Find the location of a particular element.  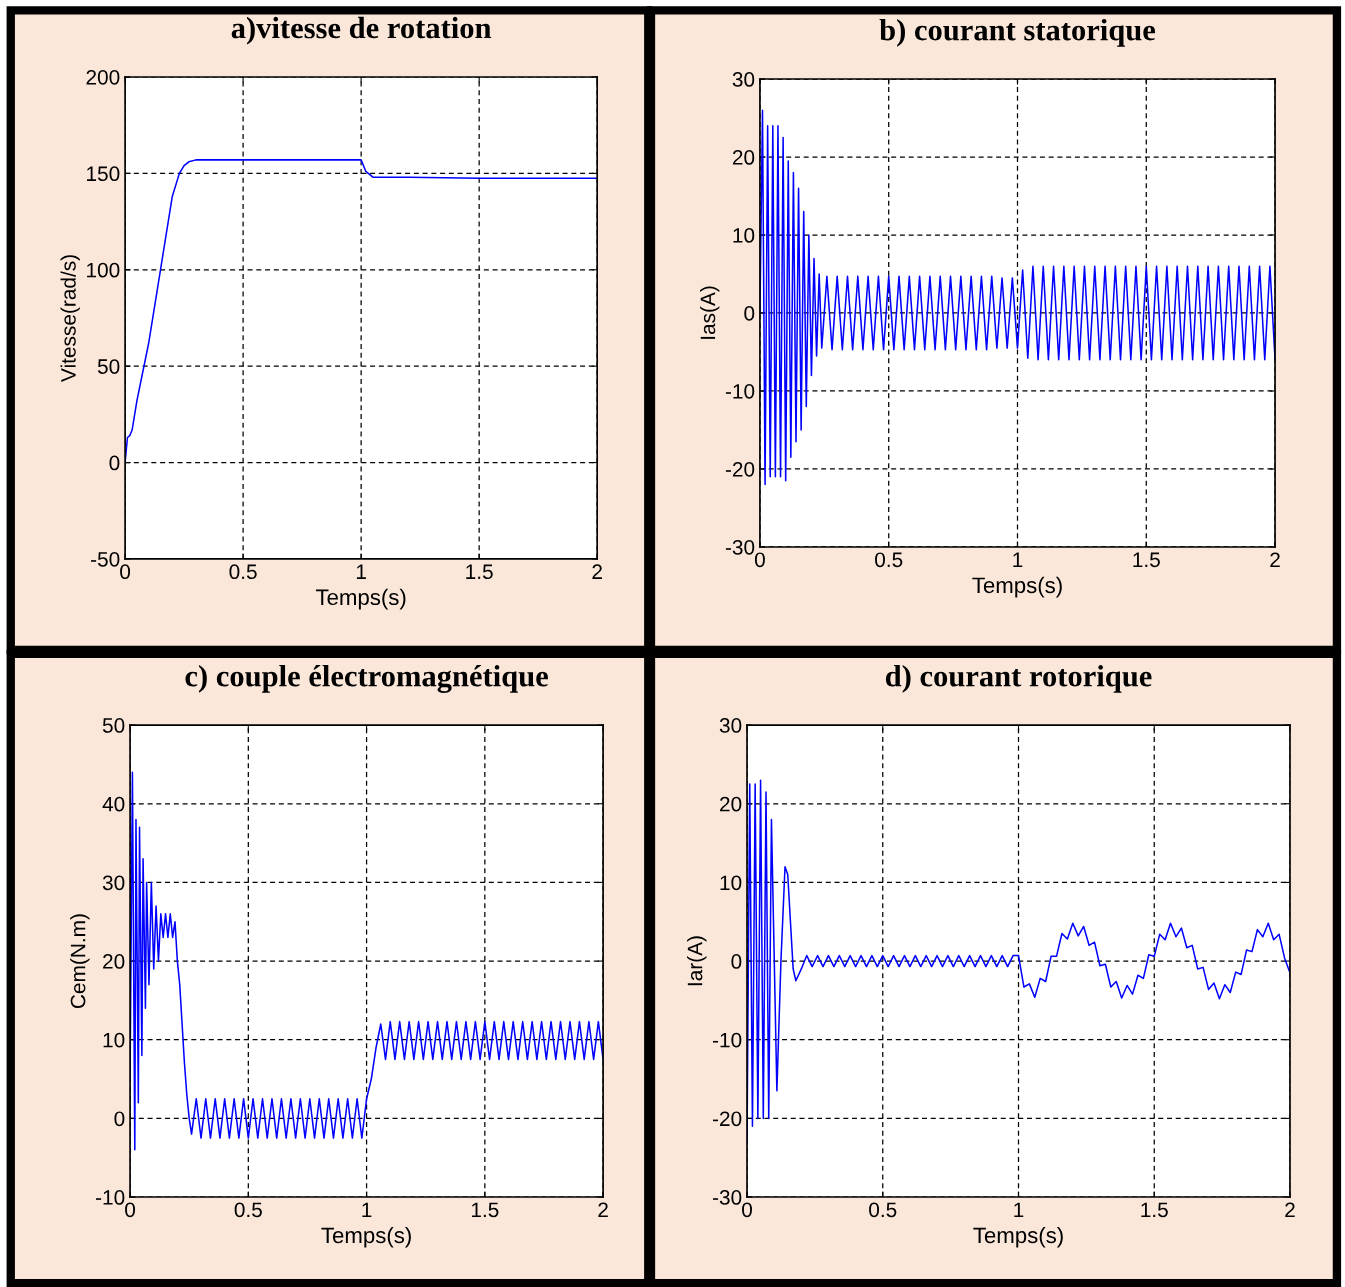

y-axis-title: Cem(N.m) is located at coordinates (80, 961).